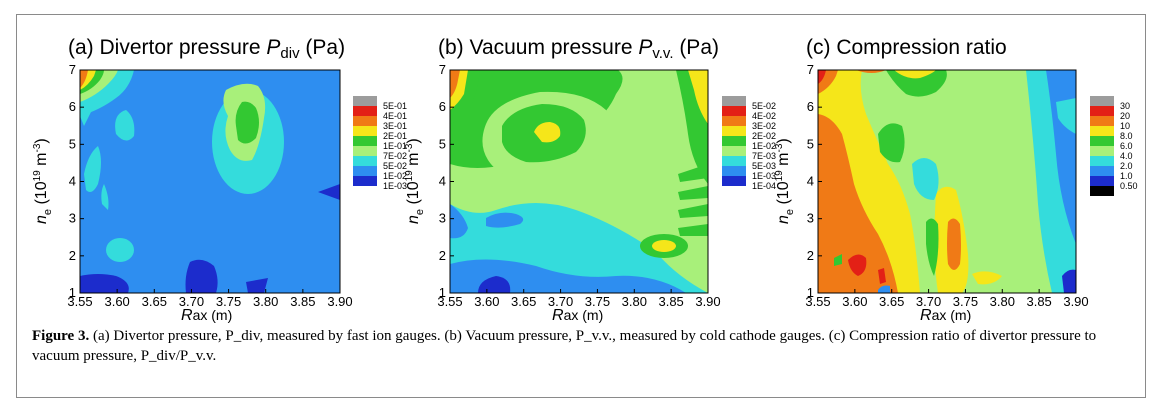 Image resolution: width=1168 pixels, height=409 pixels. What do you see at coordinates (210, 299) in the screenshot?
I see `panel-a-x-ticks: 3.55 3.60 3.65 3.70 3.75 3.80 3.85 3.90` at bounding box center [210, 299].